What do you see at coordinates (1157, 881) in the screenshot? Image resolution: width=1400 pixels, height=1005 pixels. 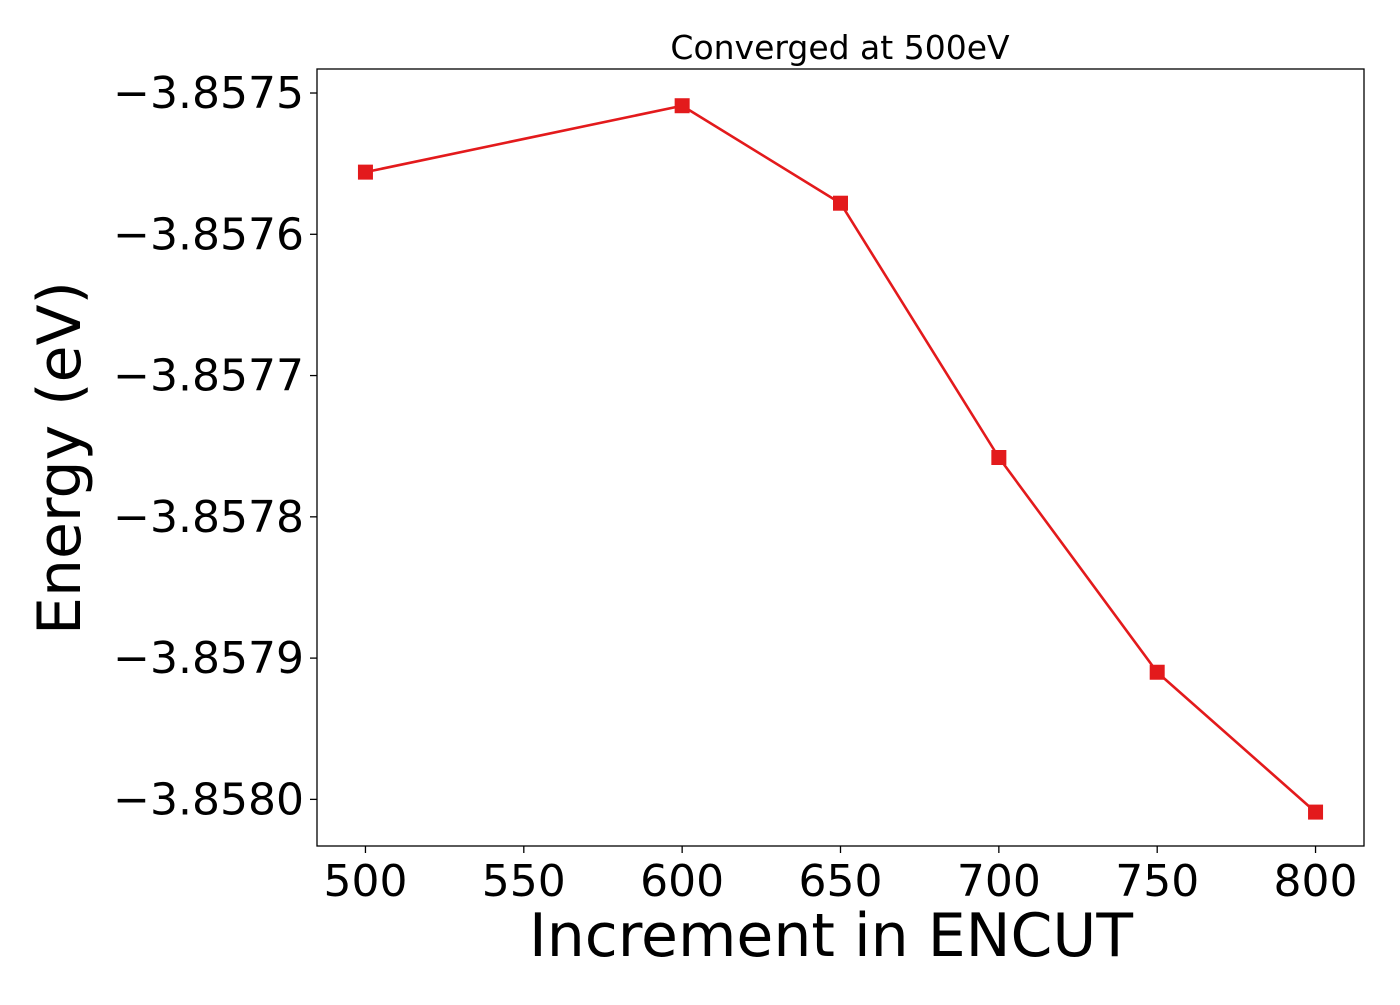 I see `x-tick-label: 750` at bounding box center [1157, 881].